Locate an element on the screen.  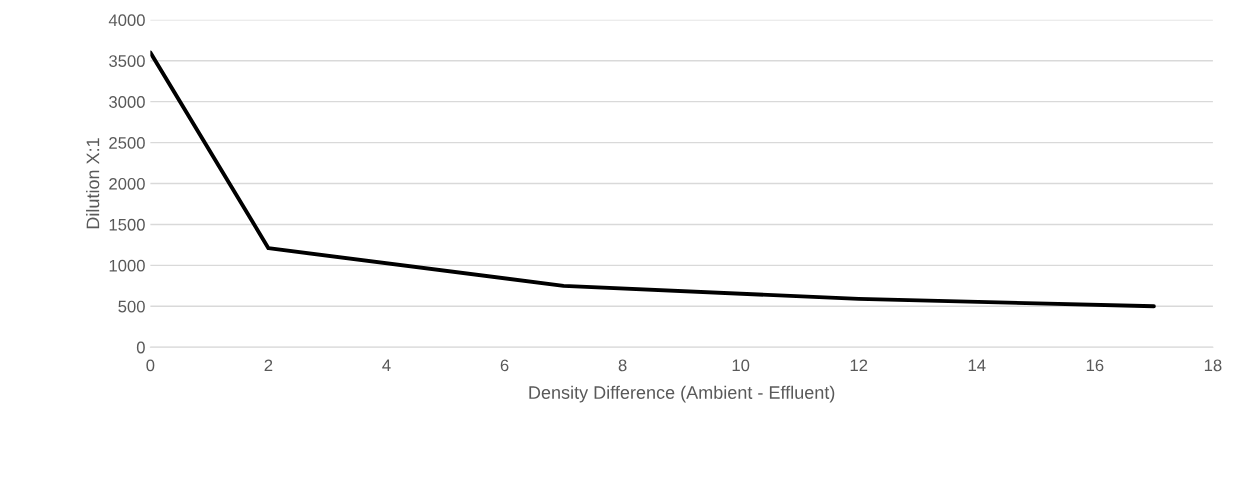
x-tick-label: 2 is located at coordinates (268, 365).